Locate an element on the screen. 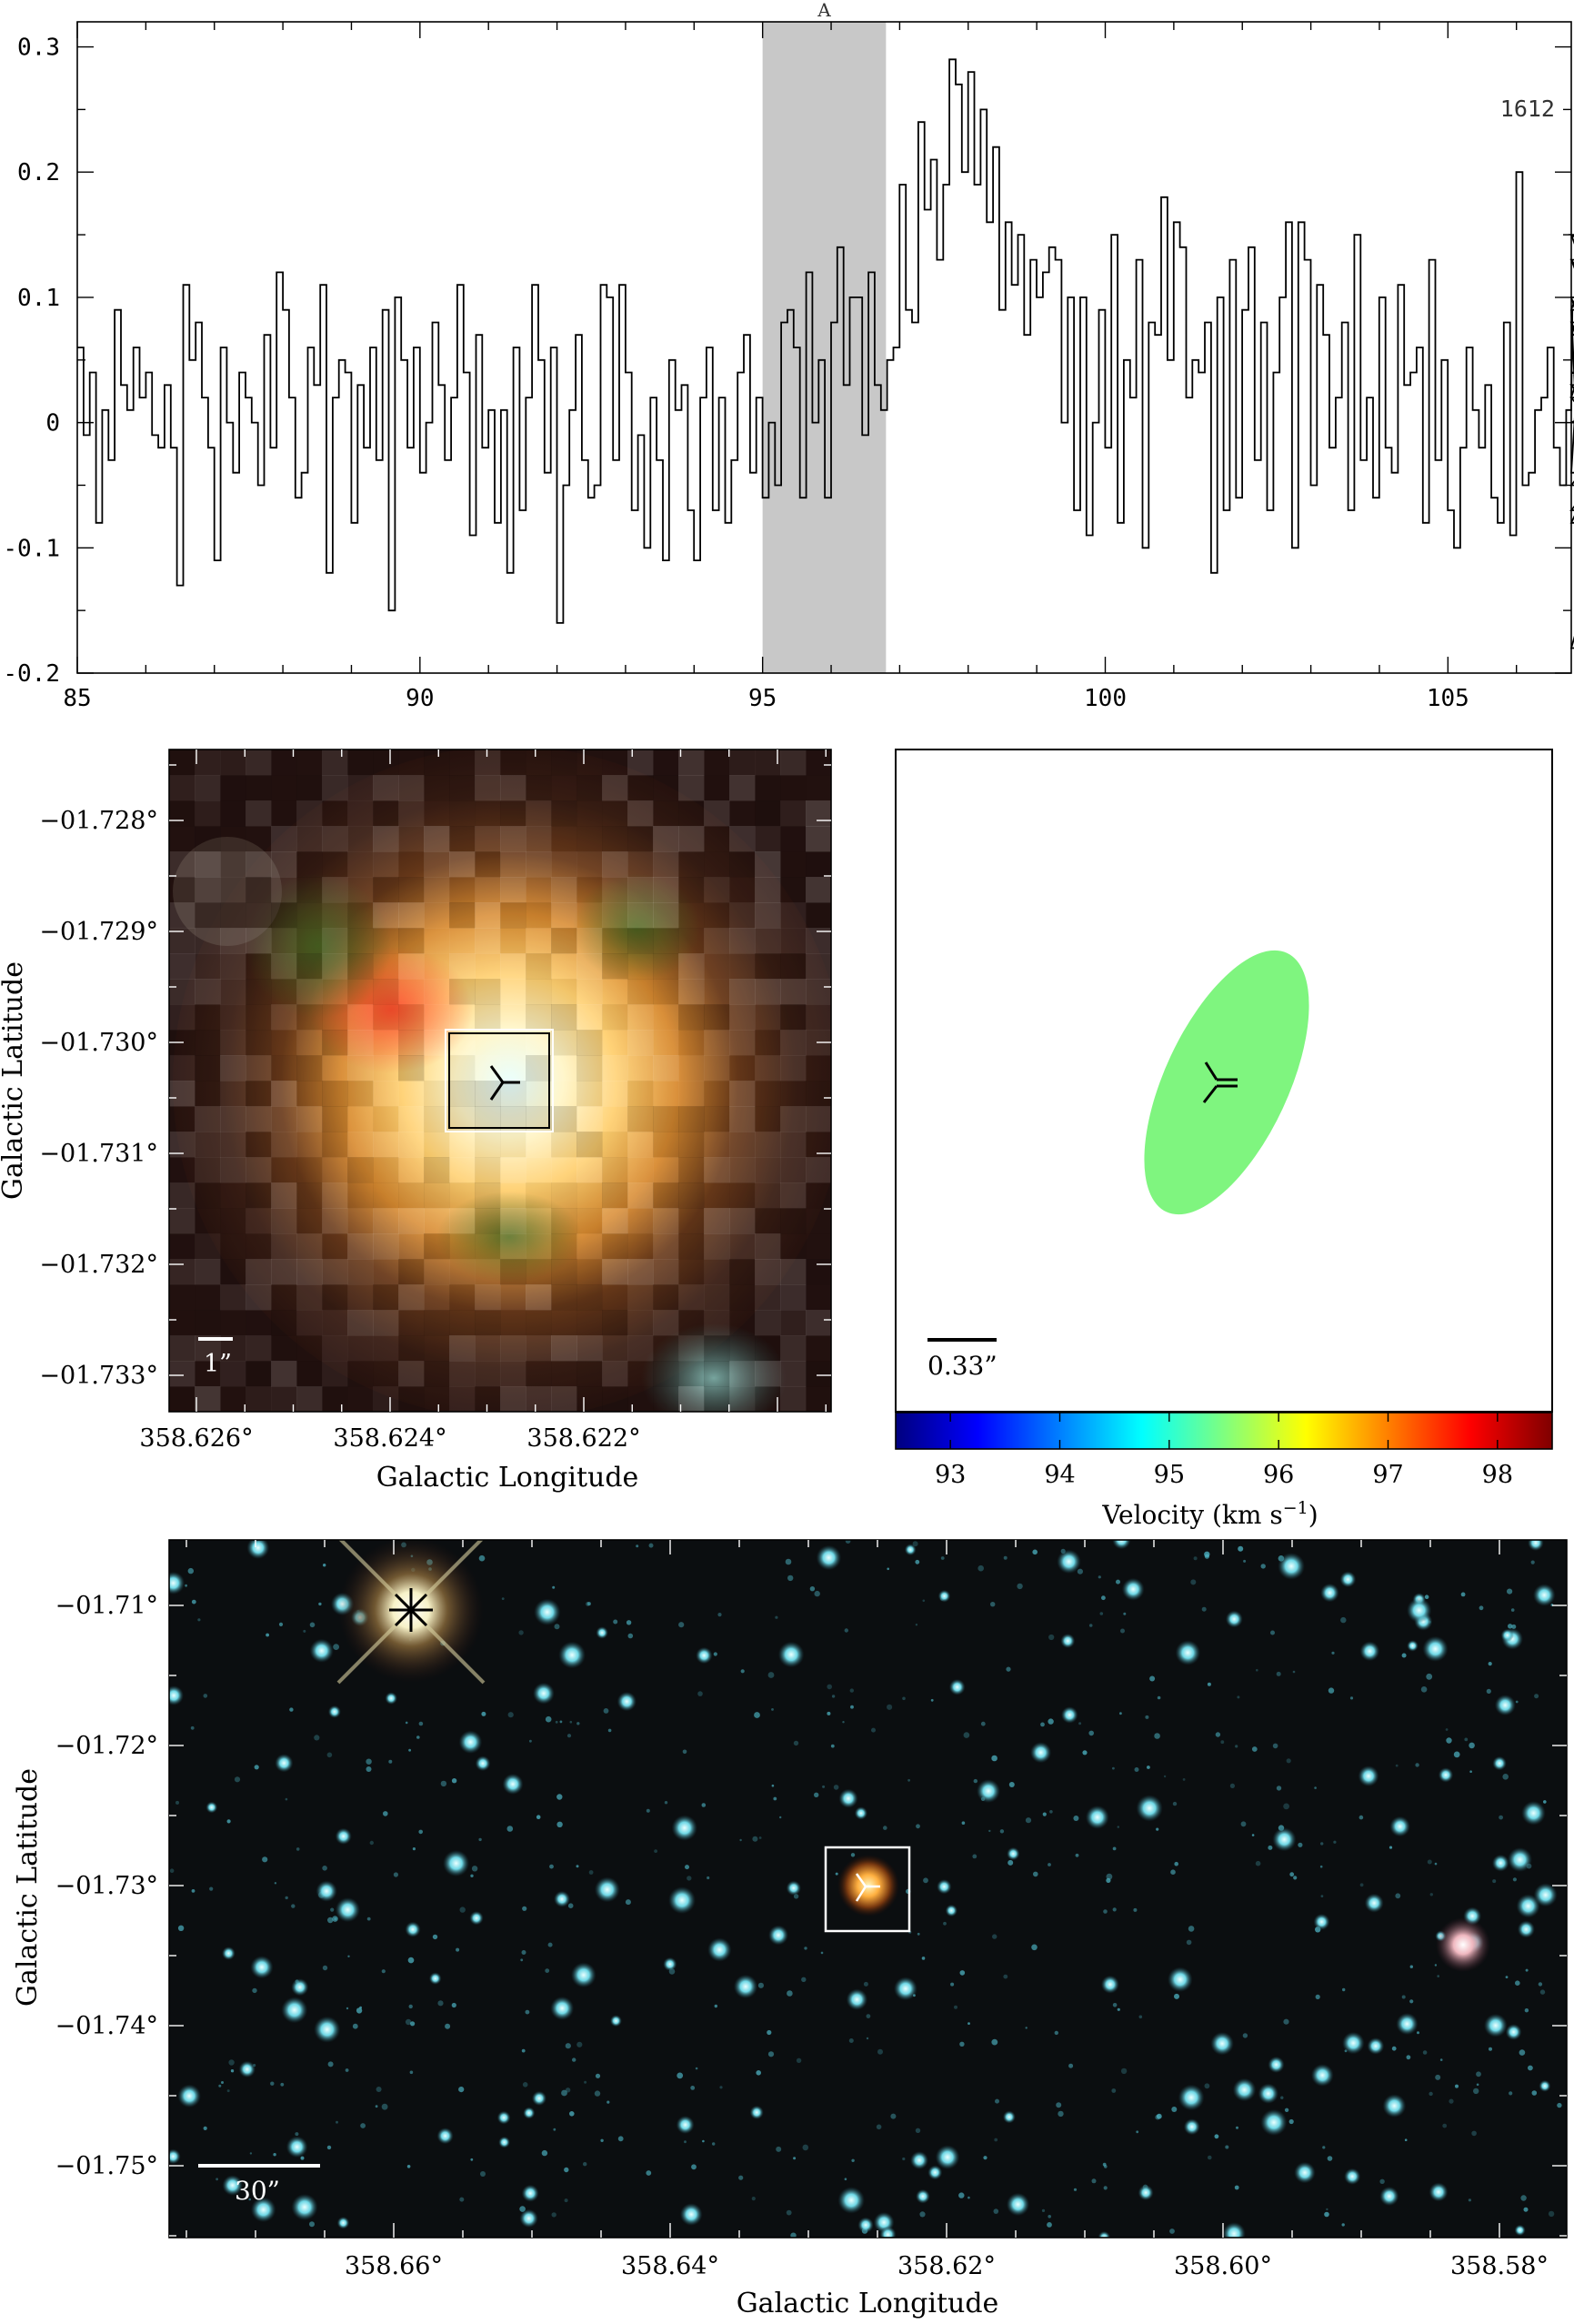  x-tick-label: 358.622° is located at coordinates (583, 1438).